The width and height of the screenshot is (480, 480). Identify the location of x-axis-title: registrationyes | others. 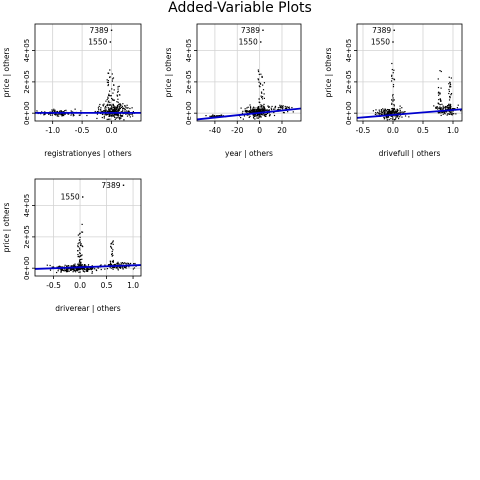
(88, 153).